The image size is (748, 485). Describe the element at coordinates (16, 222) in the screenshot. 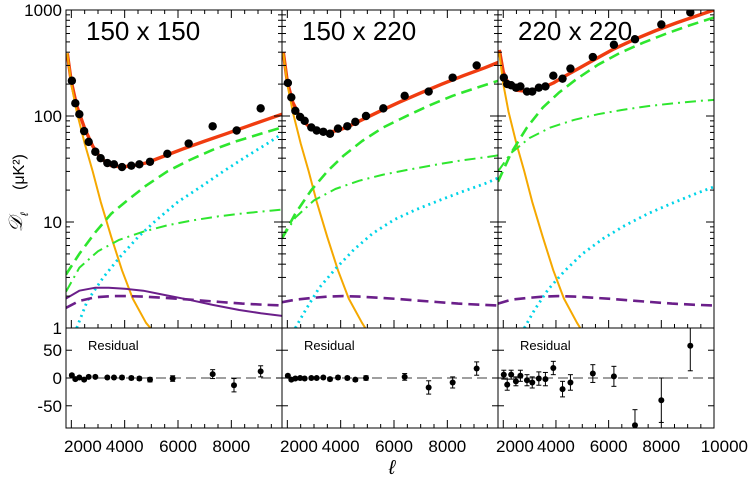

I see `y-axis-symbol: 𝒟` at that location.